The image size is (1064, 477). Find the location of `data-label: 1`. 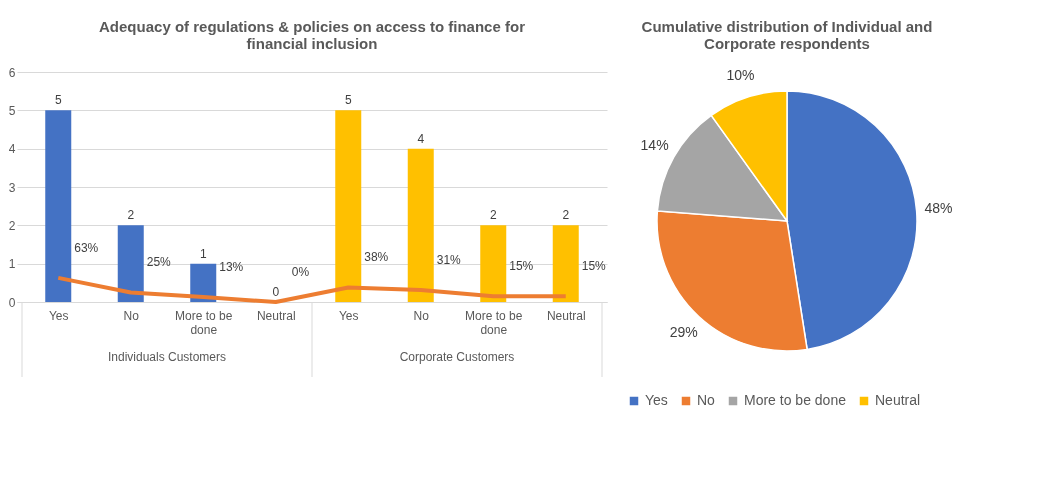

data-label: 1 is located at coordinates (203, 253).